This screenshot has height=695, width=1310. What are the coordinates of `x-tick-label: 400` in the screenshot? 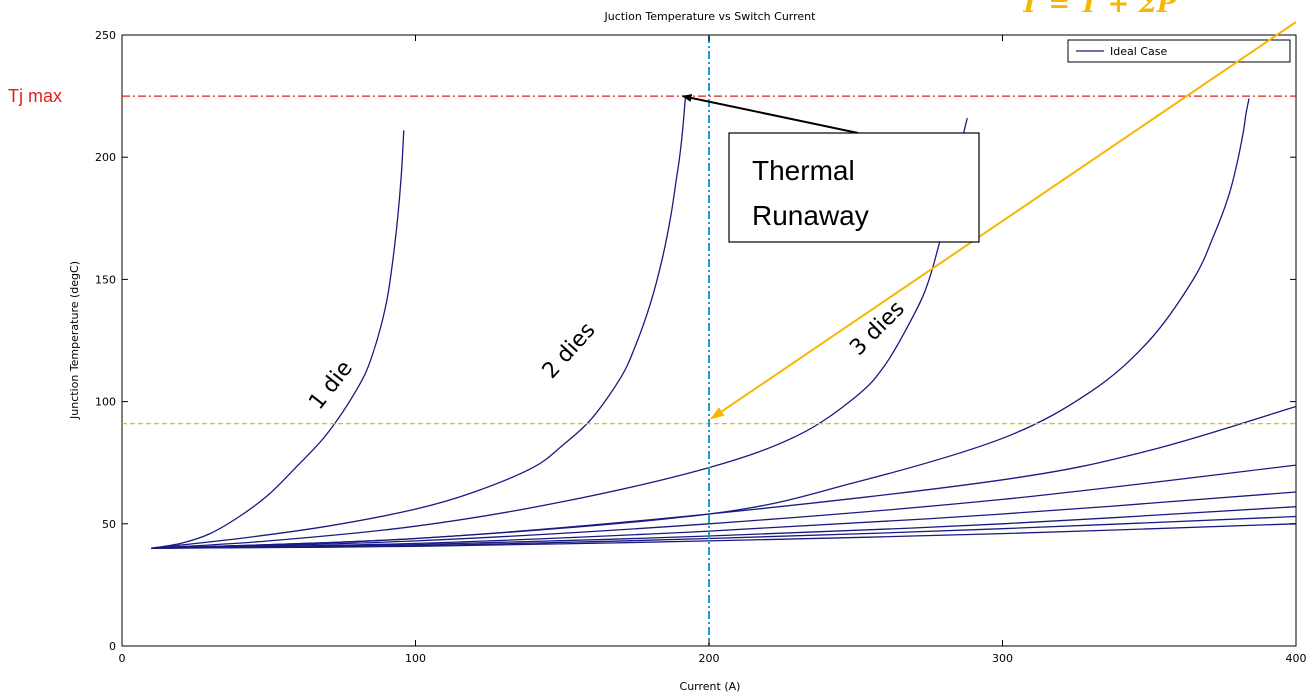 It's located at (1296, 658).